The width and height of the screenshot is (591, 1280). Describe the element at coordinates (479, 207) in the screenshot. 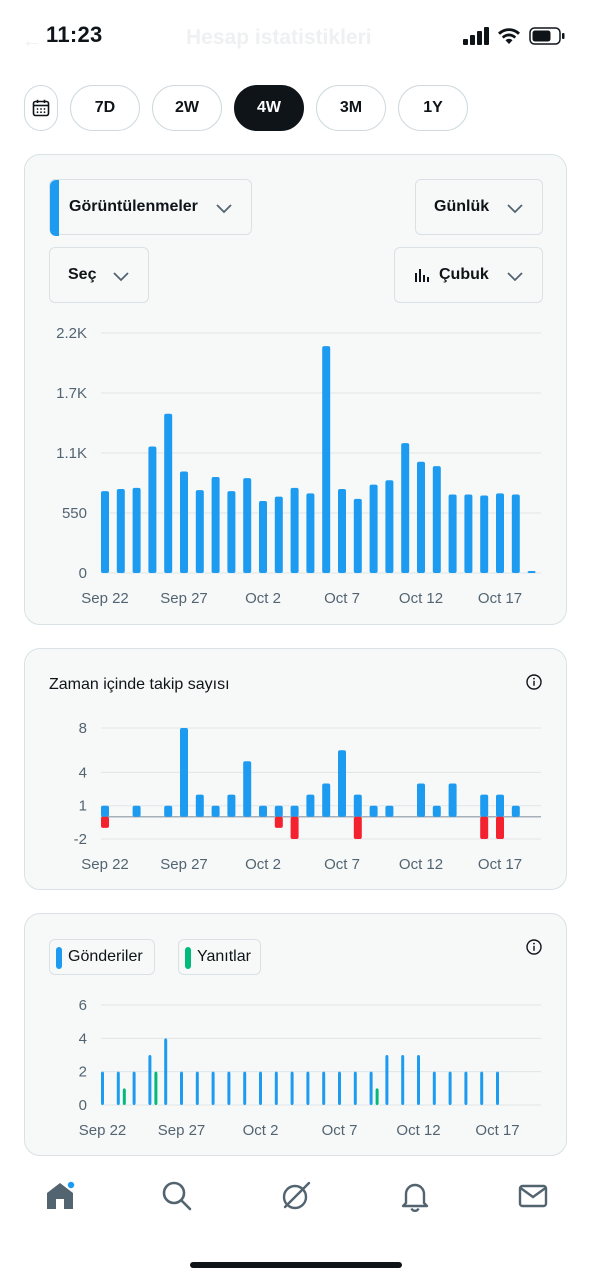

I see `interval-select: Günlük` at that location.